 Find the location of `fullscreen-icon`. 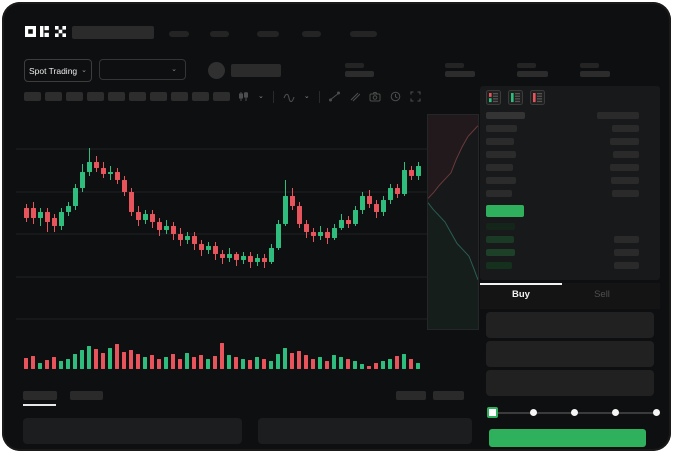

fullscreen-icon is located at coordinates (415, 96).